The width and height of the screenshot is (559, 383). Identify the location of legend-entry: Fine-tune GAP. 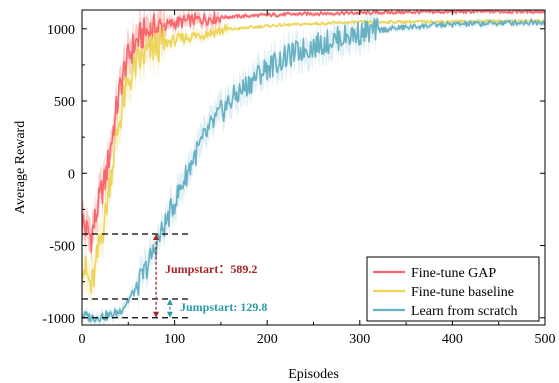
(453, 273).